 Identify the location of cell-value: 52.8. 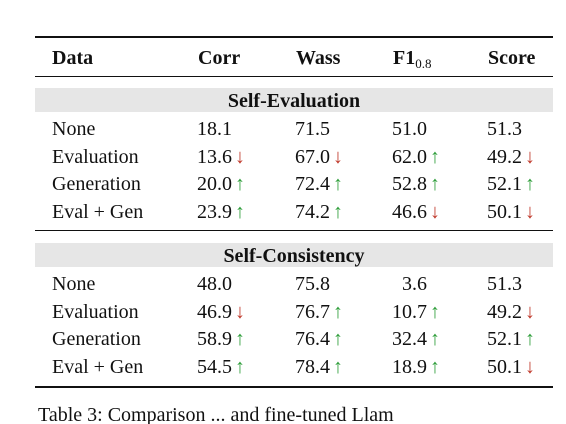
(409, 184).